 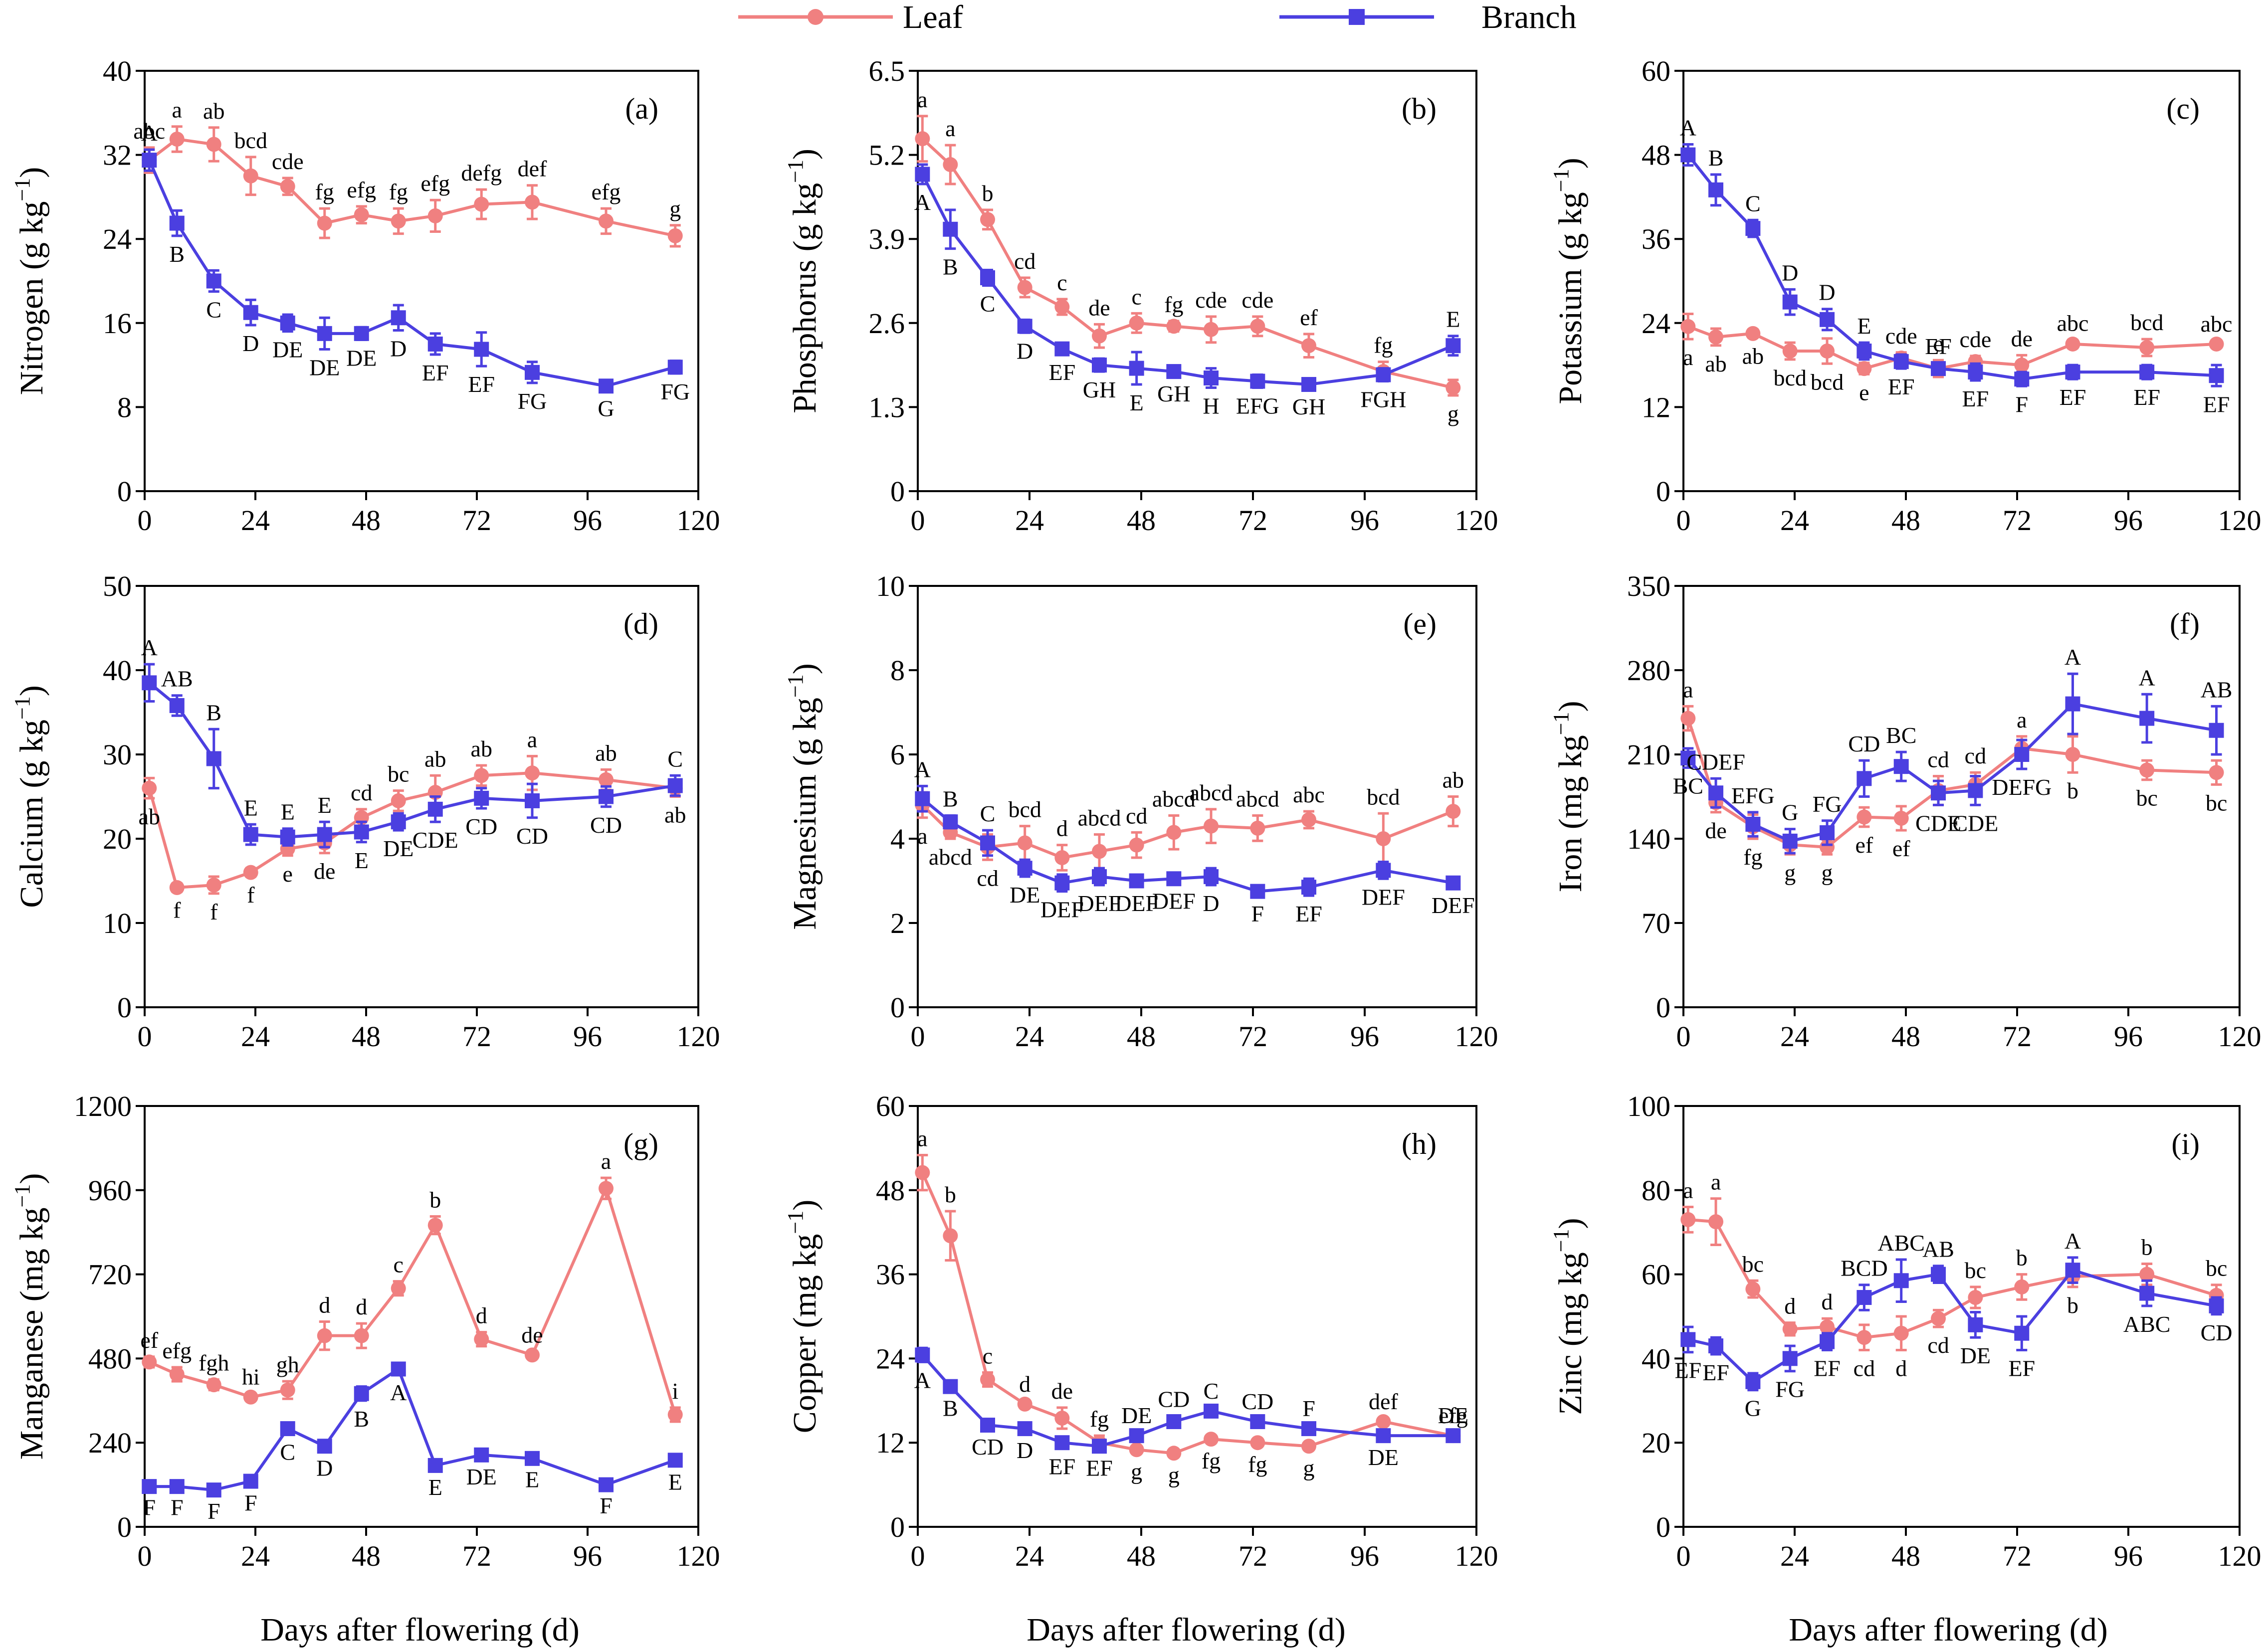 I want to click on significance-label: abc, so click(x=2073, y=323).